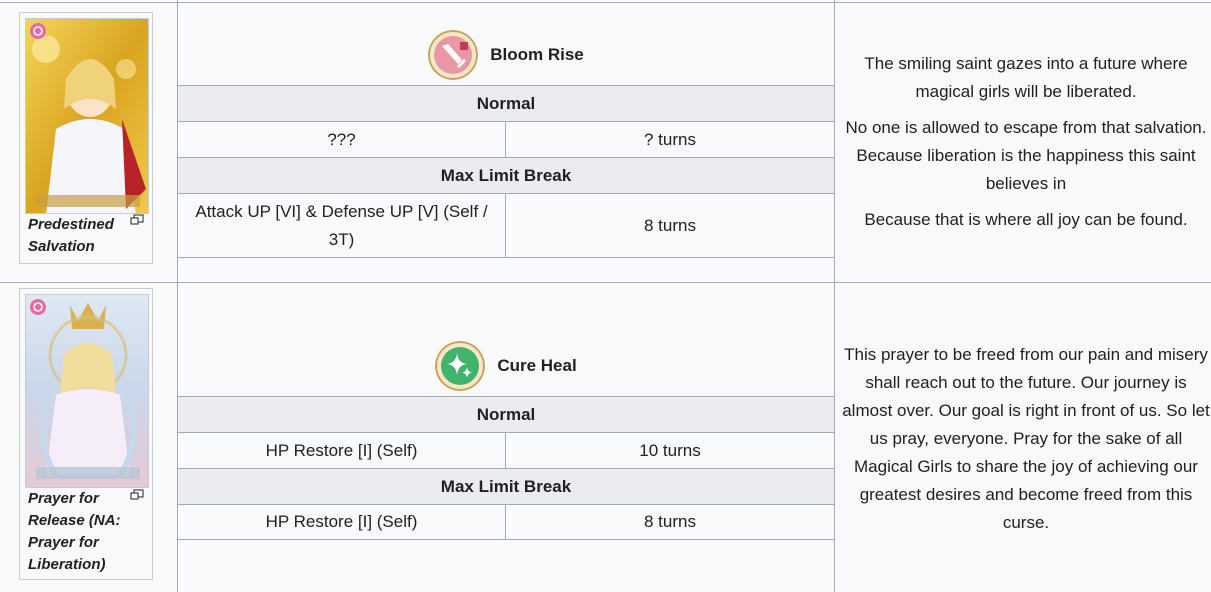  I want to click on skill-name: Cure Heal, so click(537, 365).